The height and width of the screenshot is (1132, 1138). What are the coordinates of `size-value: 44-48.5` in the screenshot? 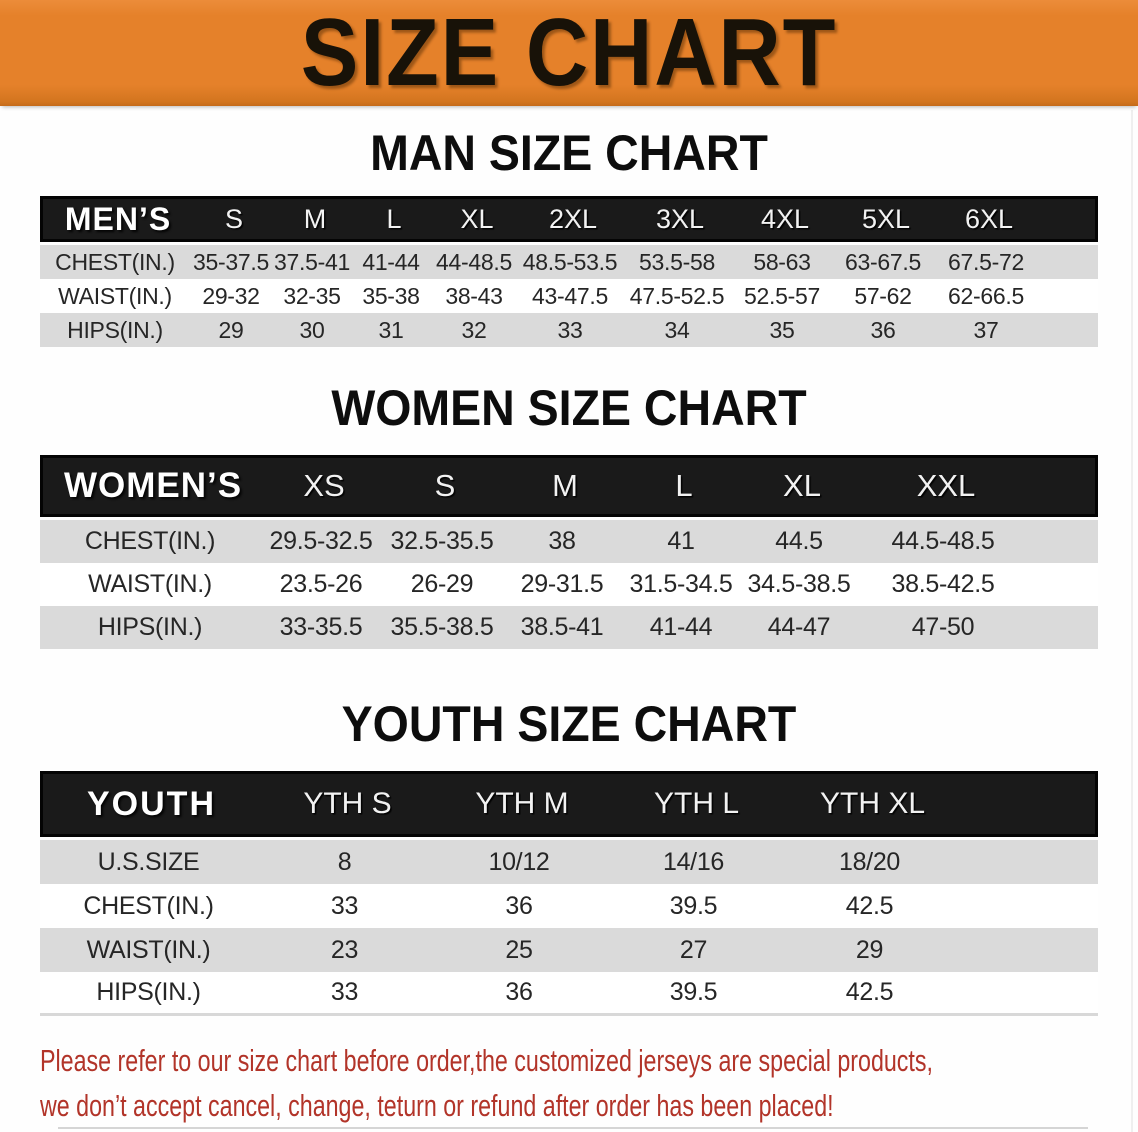 It's located at (474, 261).